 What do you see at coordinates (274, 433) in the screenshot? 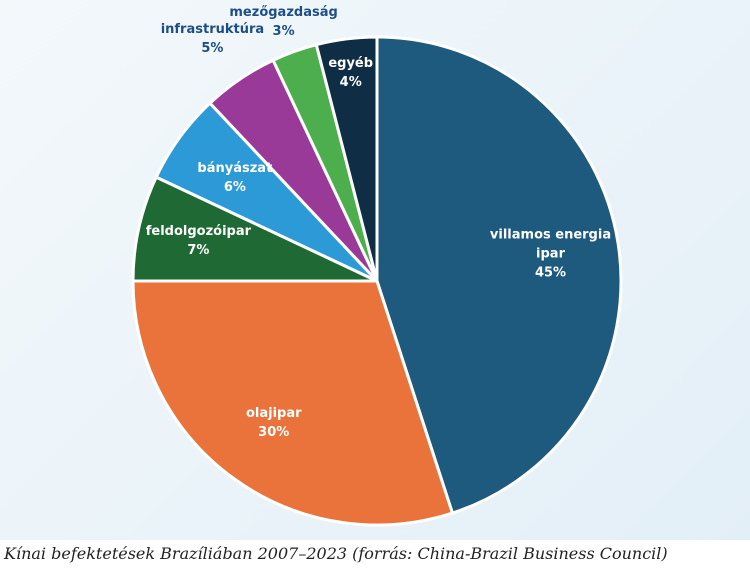
I see `value-label: 30%` at bounding box center [274, 433].